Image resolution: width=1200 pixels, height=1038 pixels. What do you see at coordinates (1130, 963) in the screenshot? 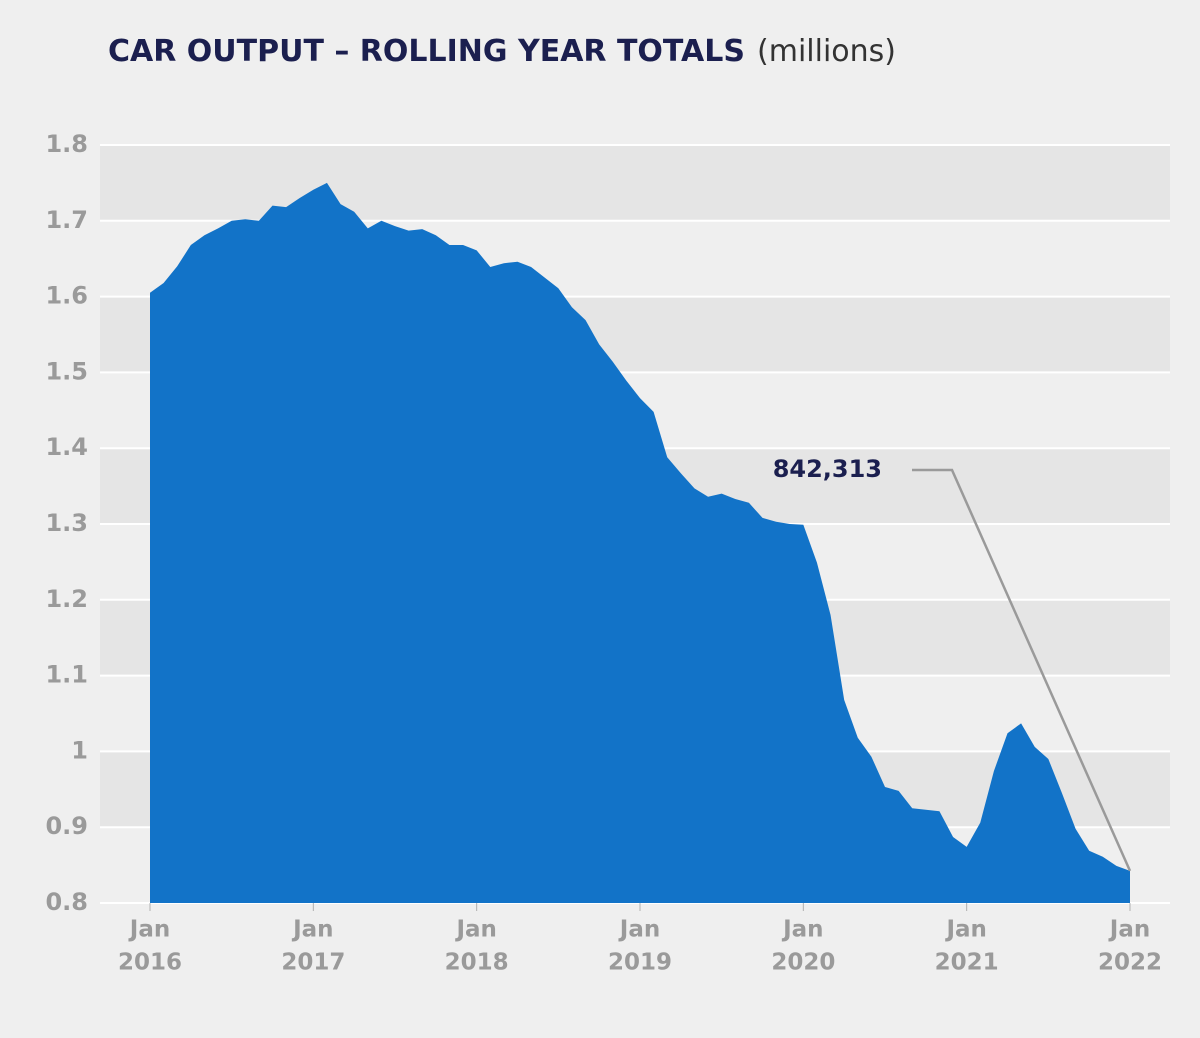
I see `x-tick-label: 2022` at bounding box center [1130, 963].